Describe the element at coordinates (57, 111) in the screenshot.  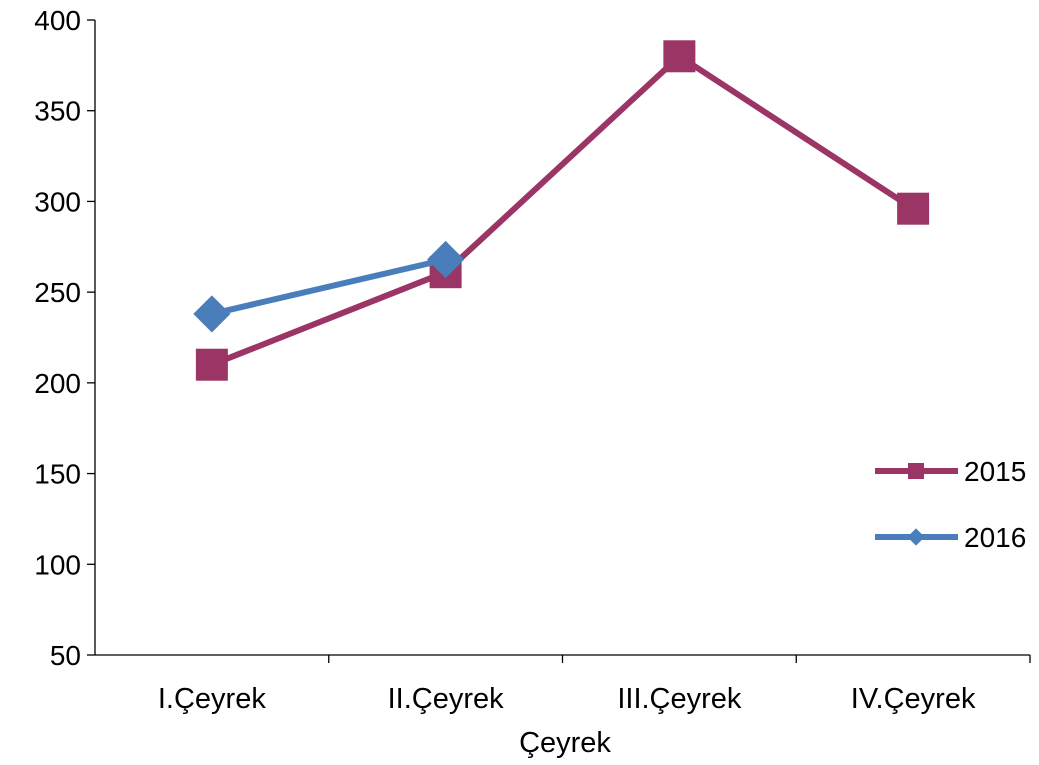
I see `y-tick-label: 350` at that location.